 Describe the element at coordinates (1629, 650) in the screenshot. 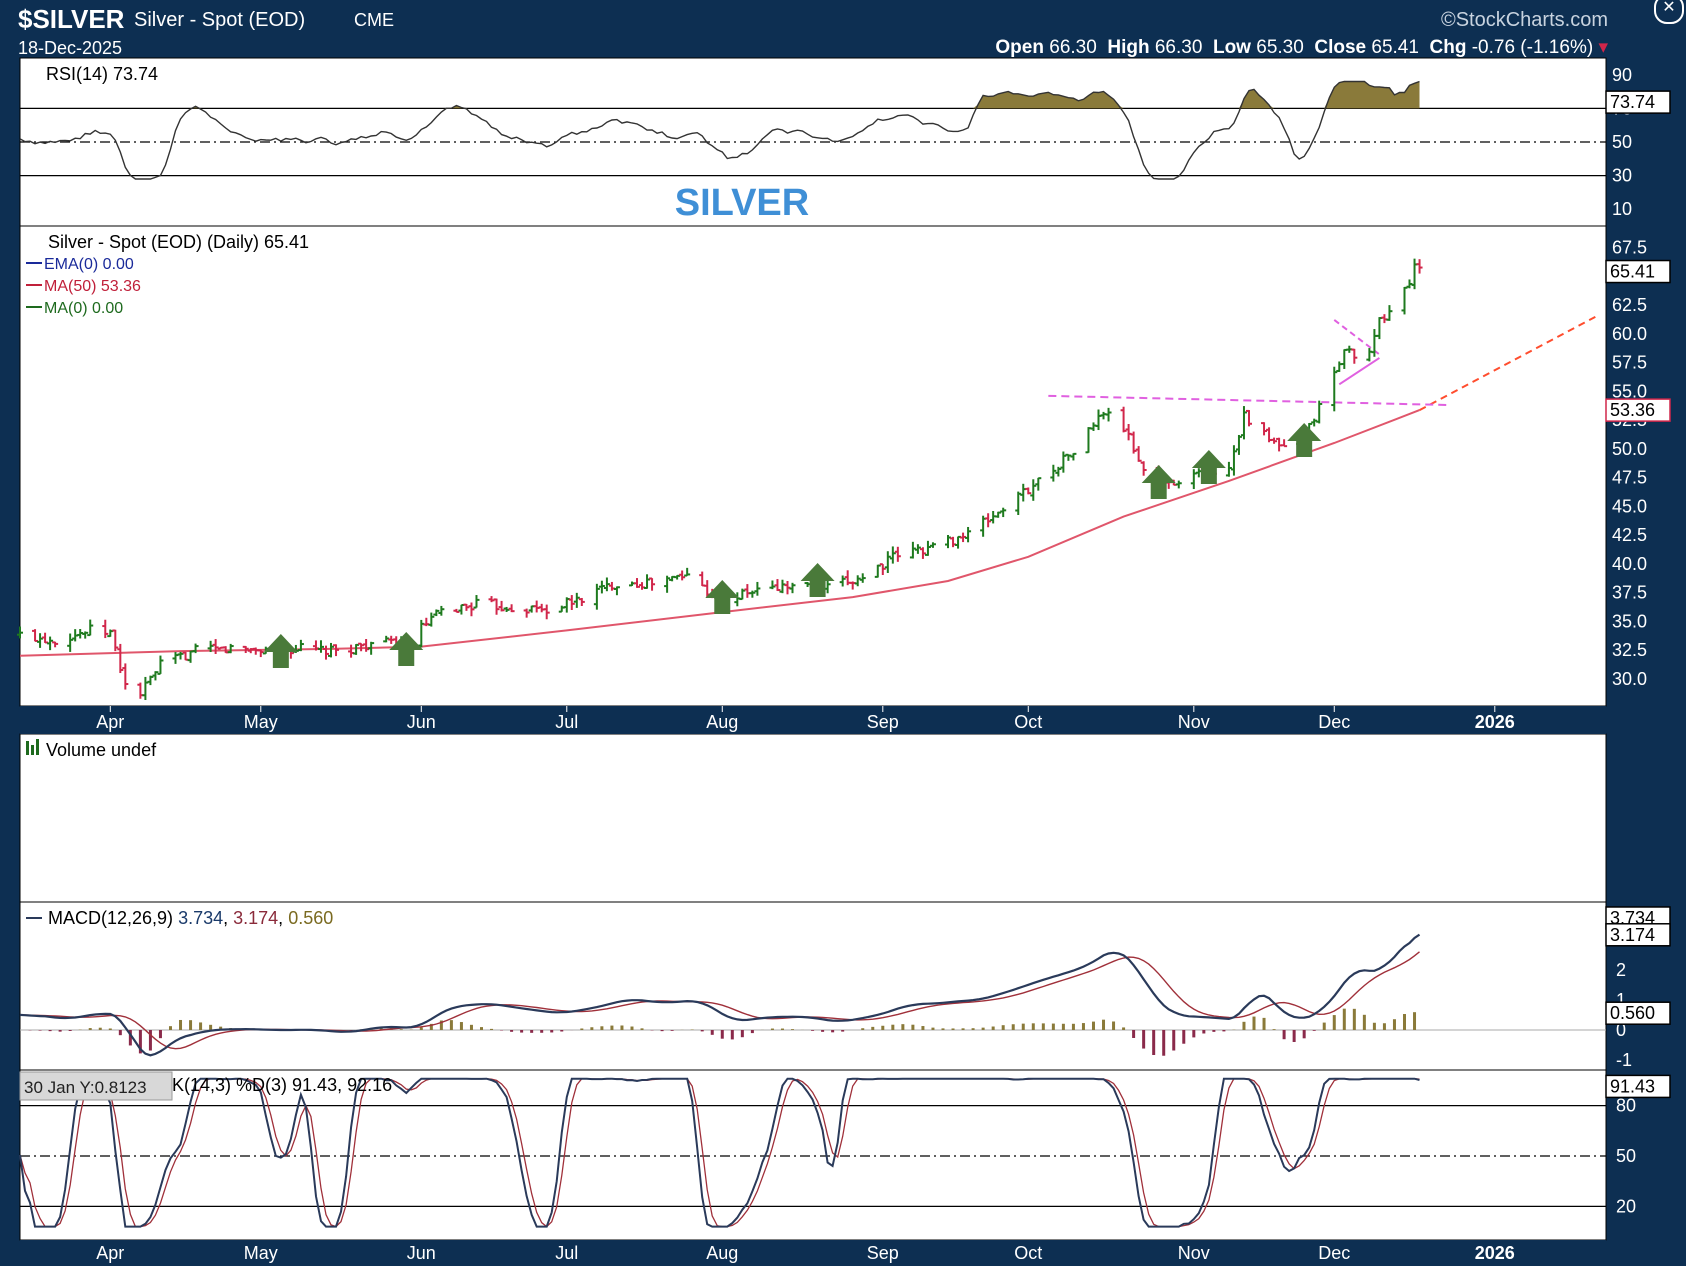

I see `price-tick: 32.5` at that location.